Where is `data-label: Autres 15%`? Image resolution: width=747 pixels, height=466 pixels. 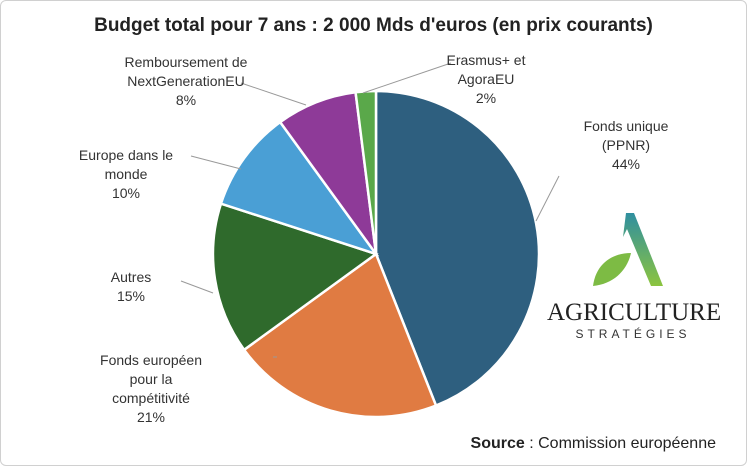 data-label: Autres 15% is located at coordinates (131, 287).